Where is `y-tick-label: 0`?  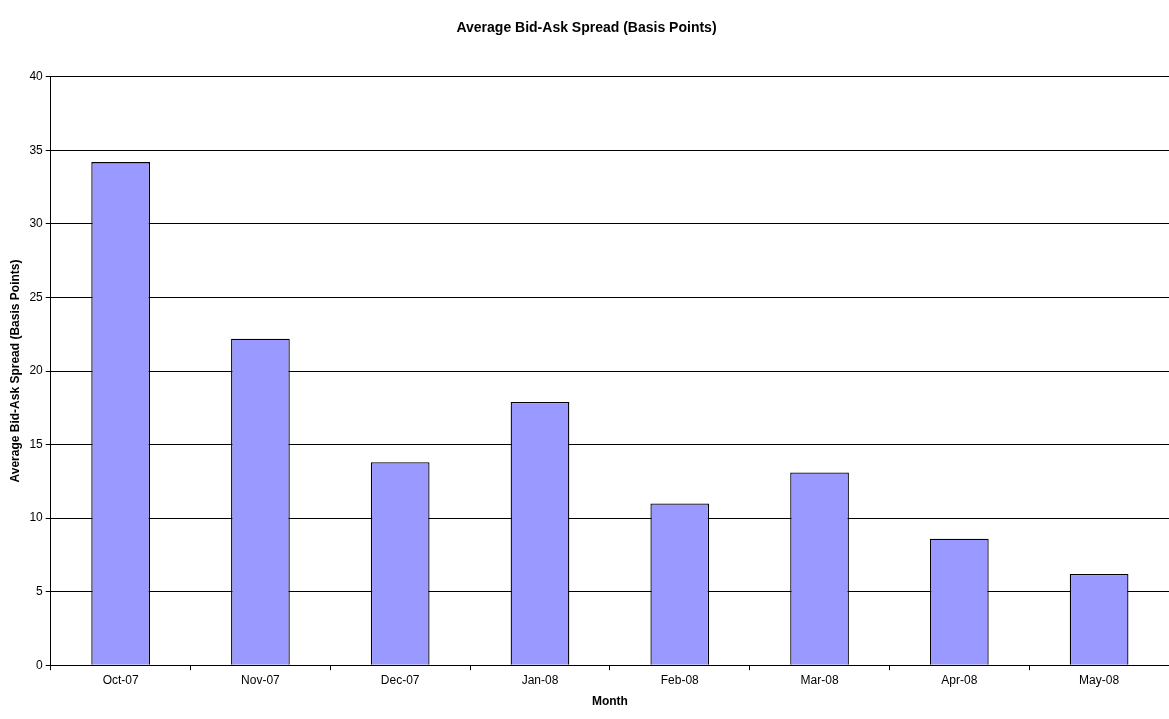
y-tick-label: 0 is located at coordinates (40, 664).